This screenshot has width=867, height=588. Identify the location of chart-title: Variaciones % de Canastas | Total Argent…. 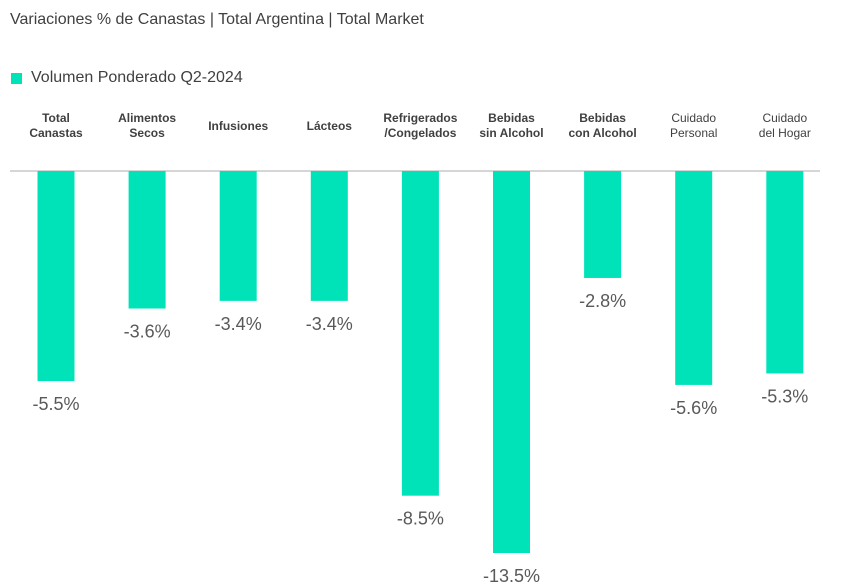
(217, 19).